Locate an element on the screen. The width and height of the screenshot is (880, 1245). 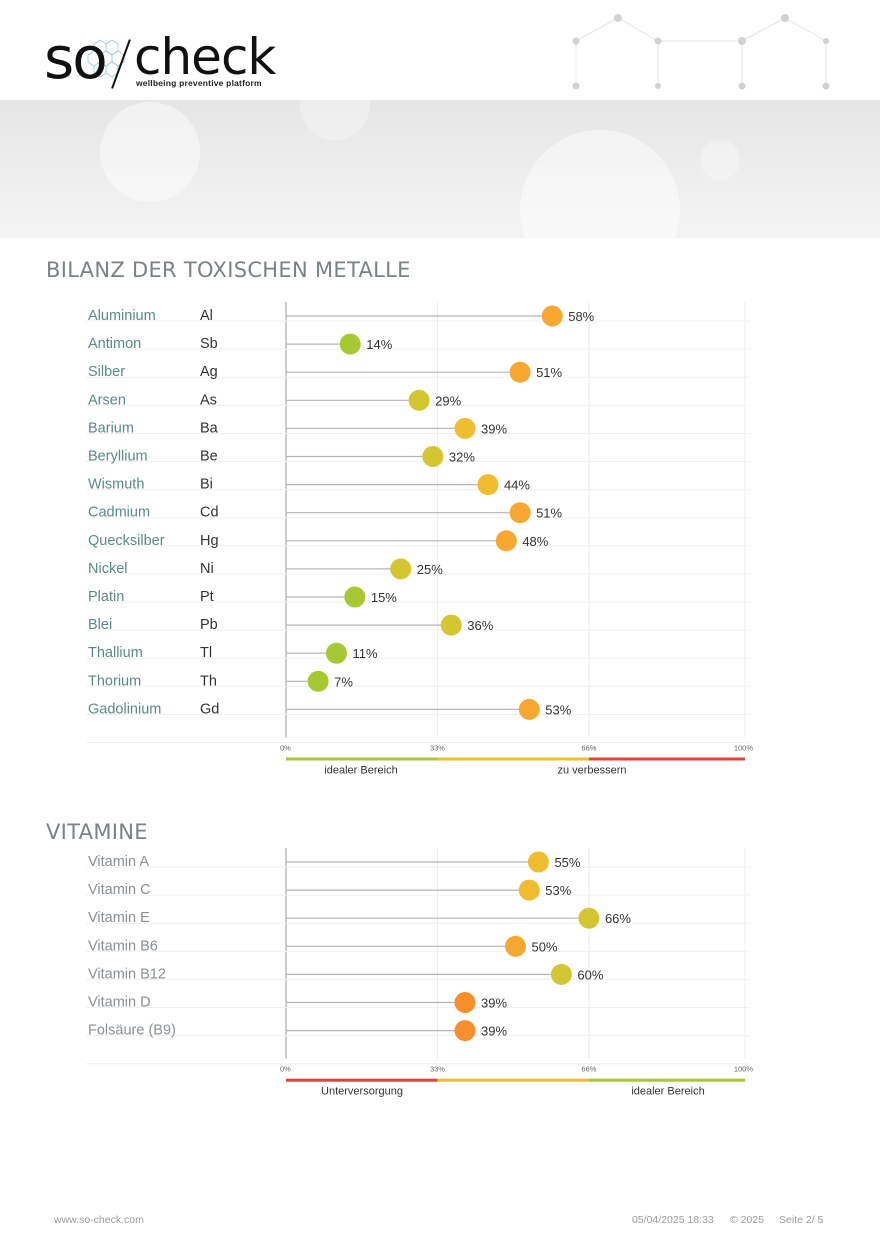
value-label: 32% is located at coordinates (462, 457).